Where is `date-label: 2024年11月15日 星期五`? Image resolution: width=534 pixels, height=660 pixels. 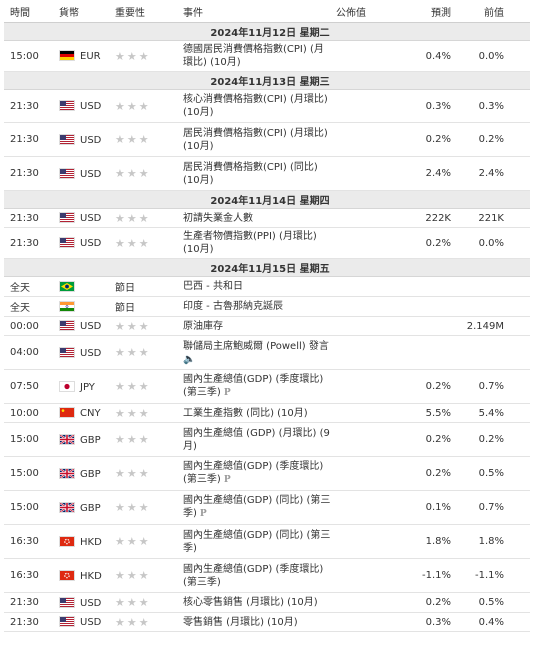 date-label: 2024年11月15日 星期五 is located at coordinates (267, 267).